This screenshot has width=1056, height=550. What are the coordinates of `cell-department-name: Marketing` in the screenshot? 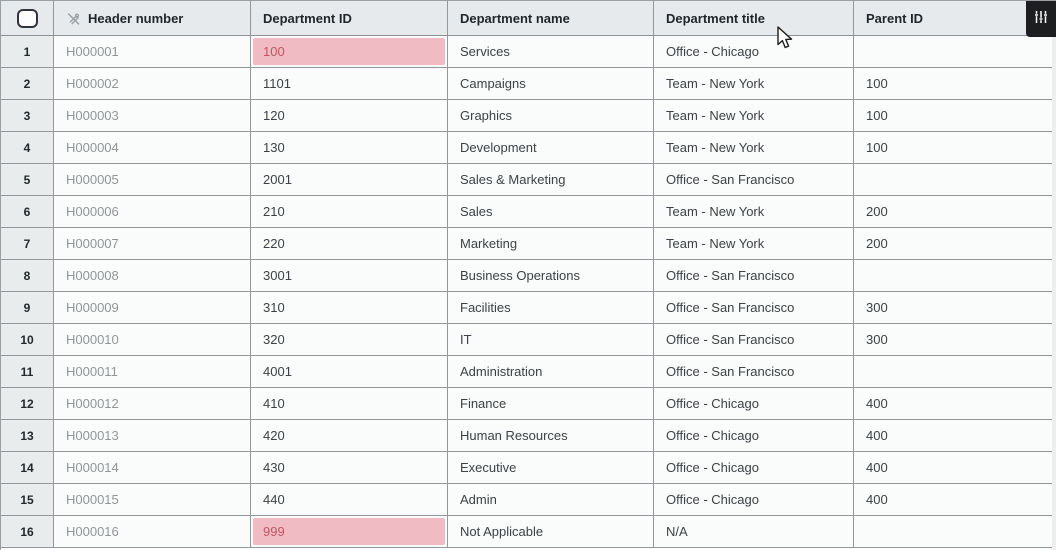 It's located at (551, 244).